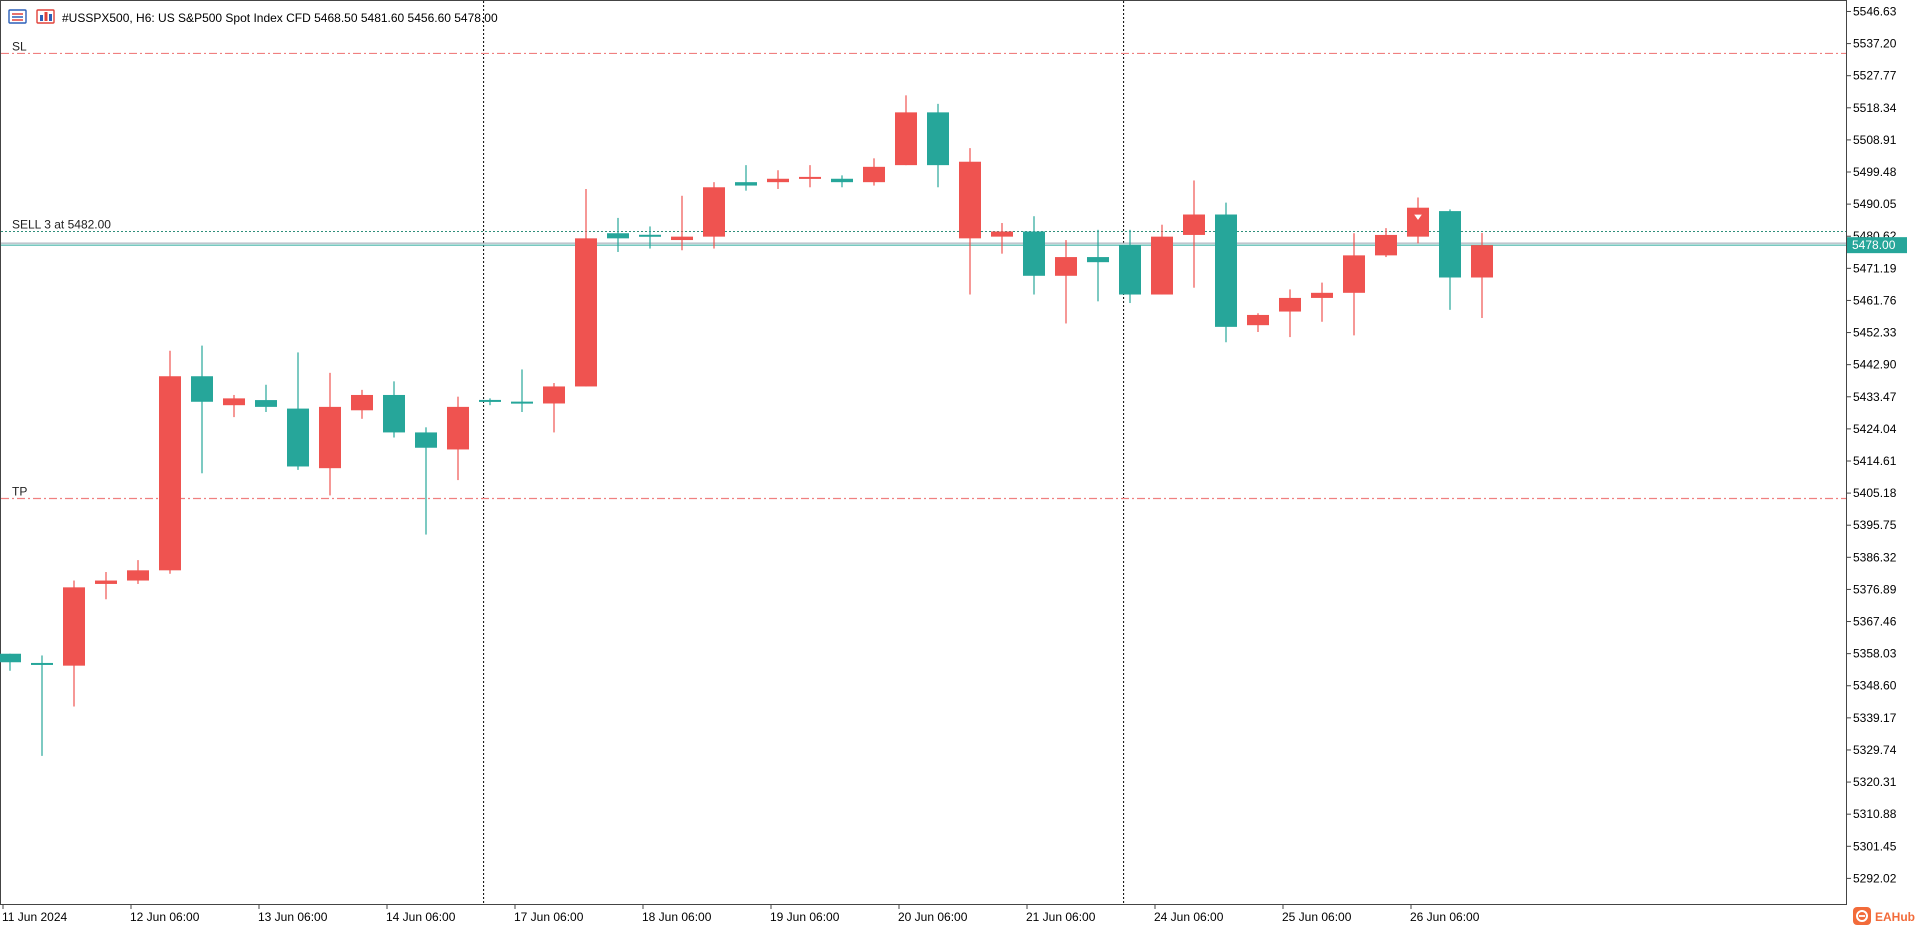 This screenshot has width=1920, height=930. Describe the element at coordinates (1875, 268) in the screenshot. I see `price-tick-label: 5471.19` at that location.